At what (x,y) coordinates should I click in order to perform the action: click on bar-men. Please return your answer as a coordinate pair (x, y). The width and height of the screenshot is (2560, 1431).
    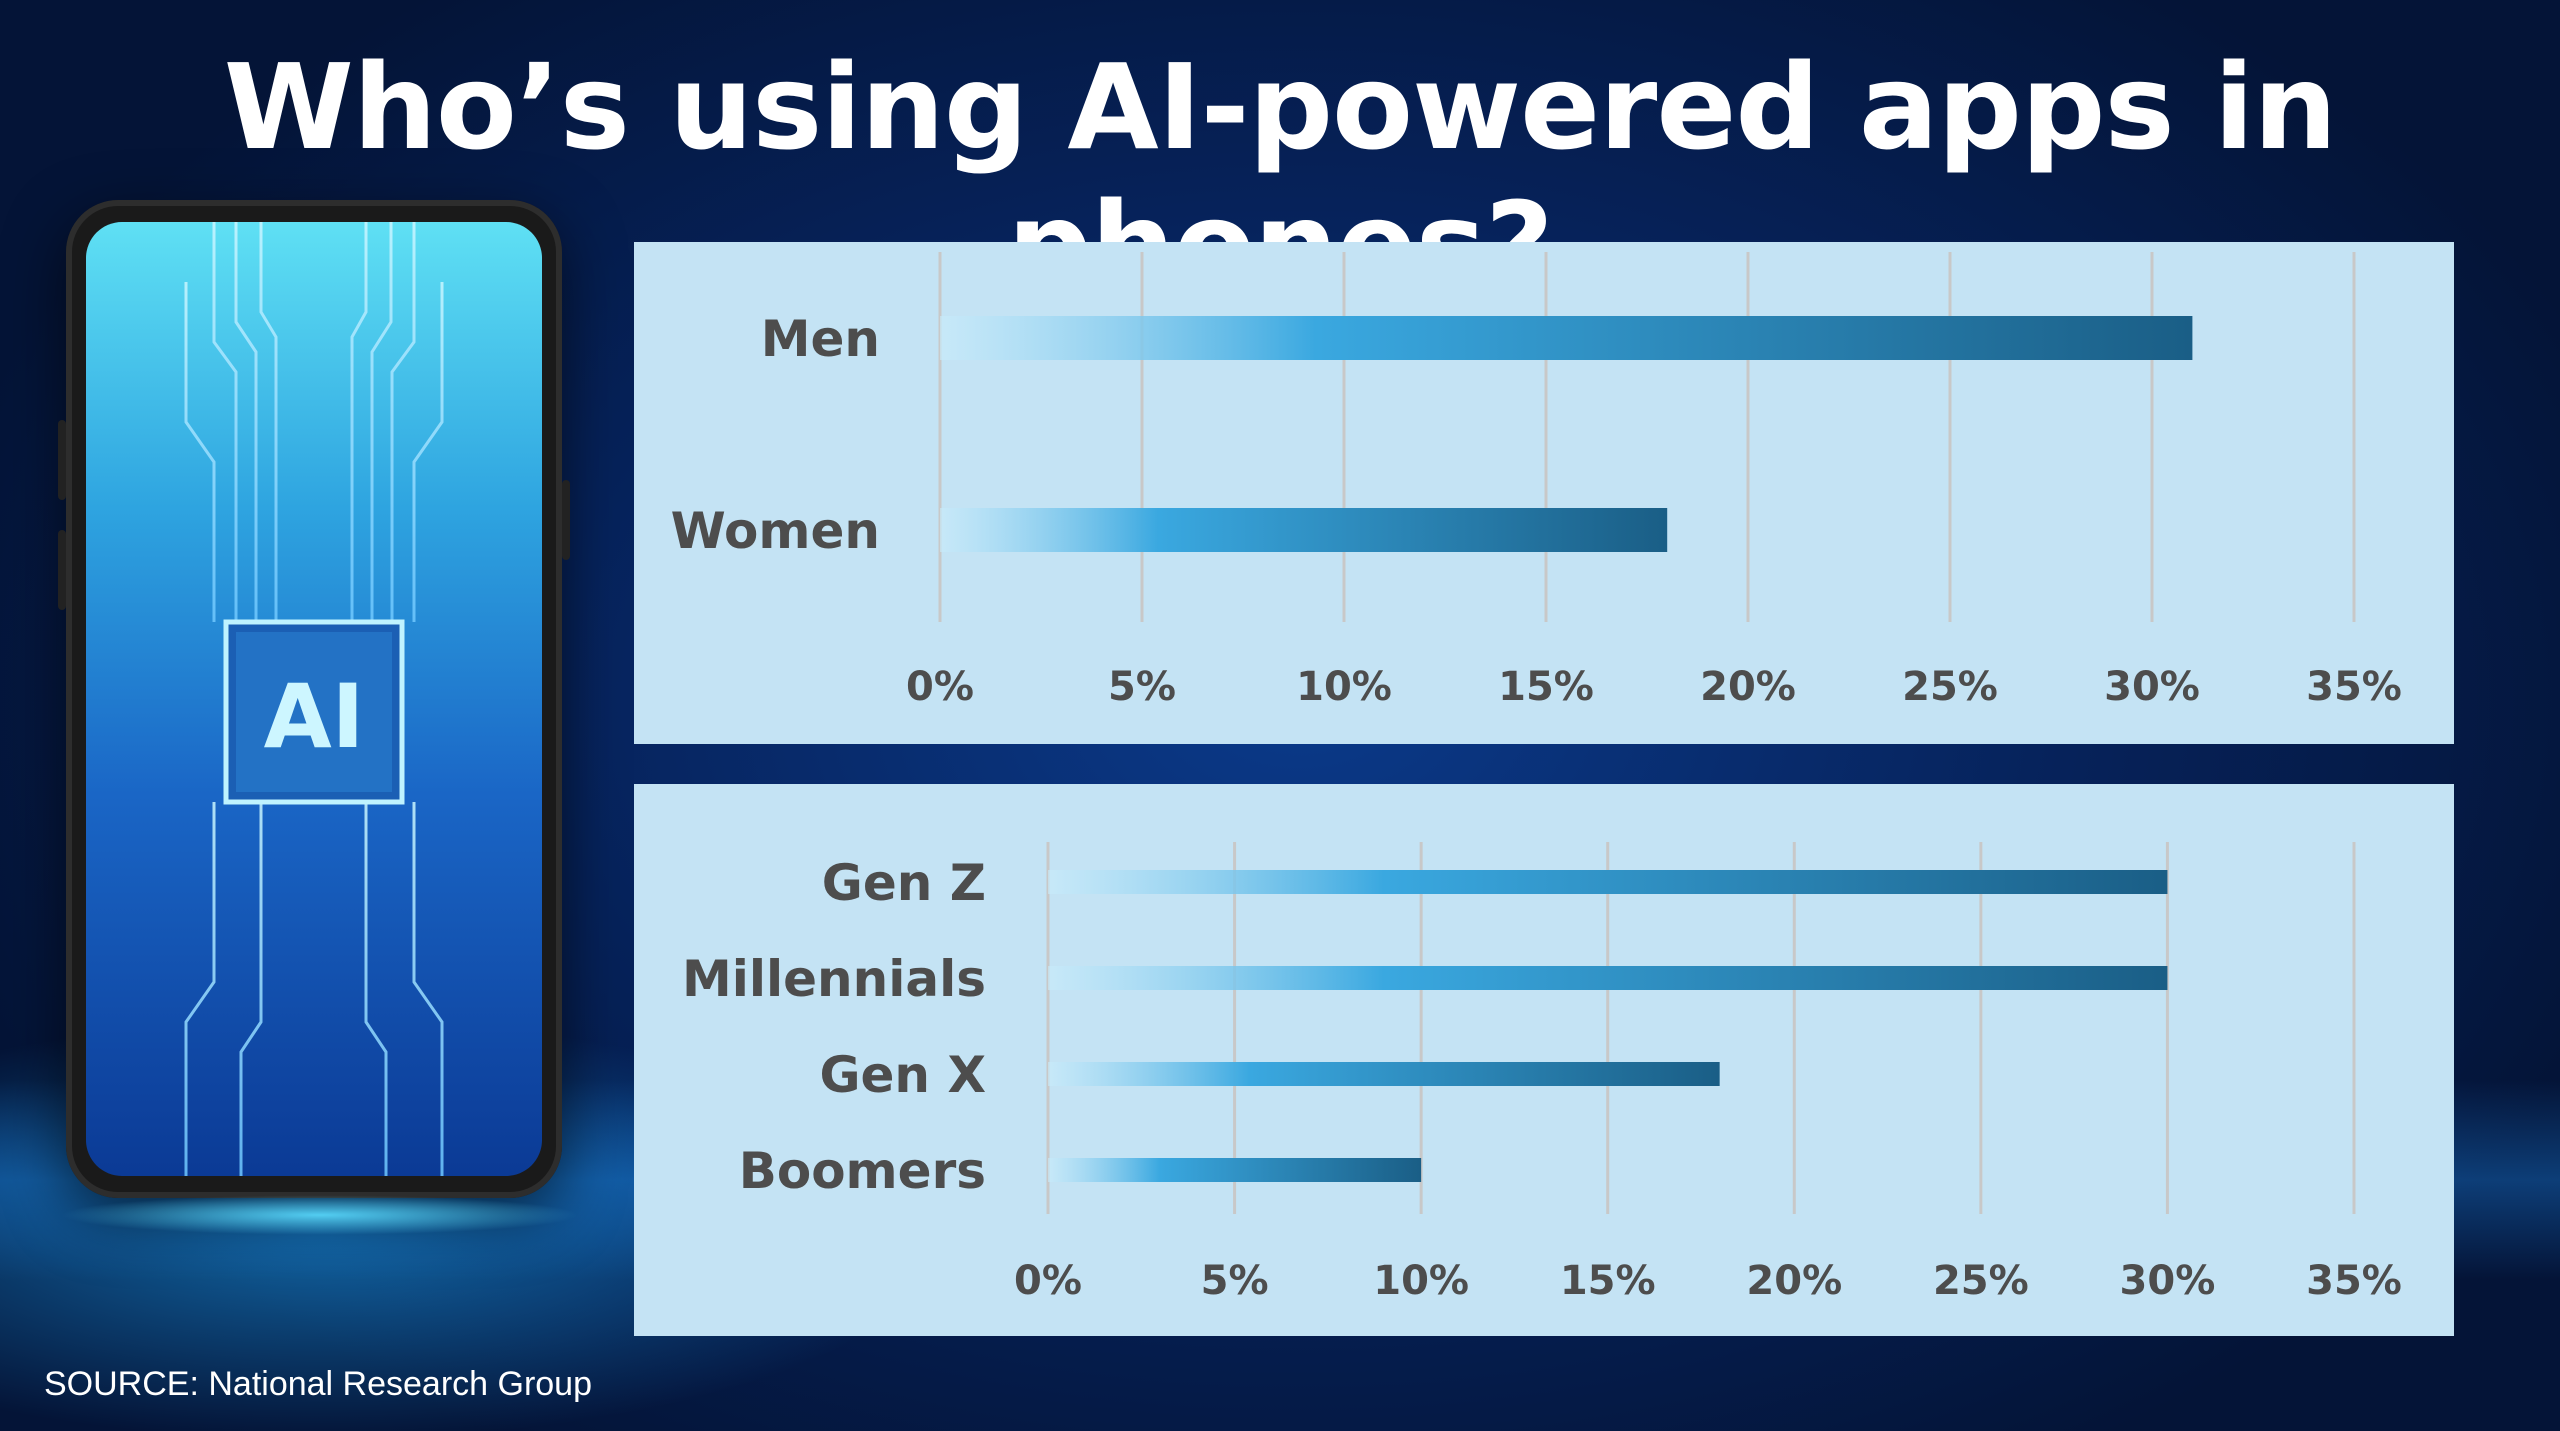
    Looking at the image, I should click on (1566, 338).